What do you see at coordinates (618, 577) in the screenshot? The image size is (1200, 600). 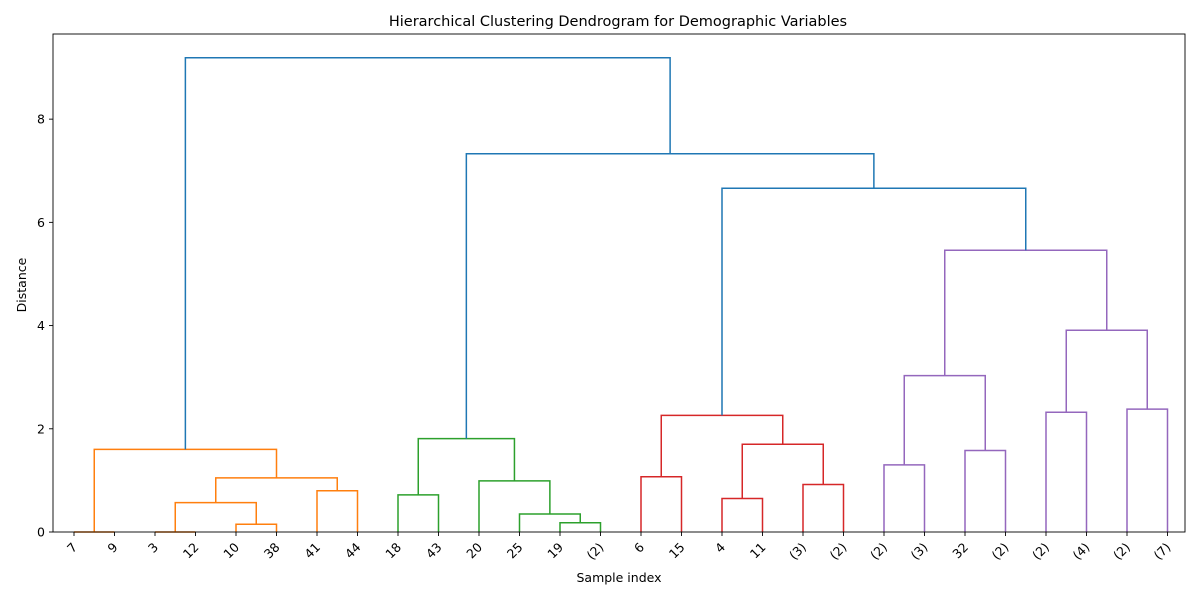 I see `x-axis-label: Sample index` at bounding box center [618, 577].